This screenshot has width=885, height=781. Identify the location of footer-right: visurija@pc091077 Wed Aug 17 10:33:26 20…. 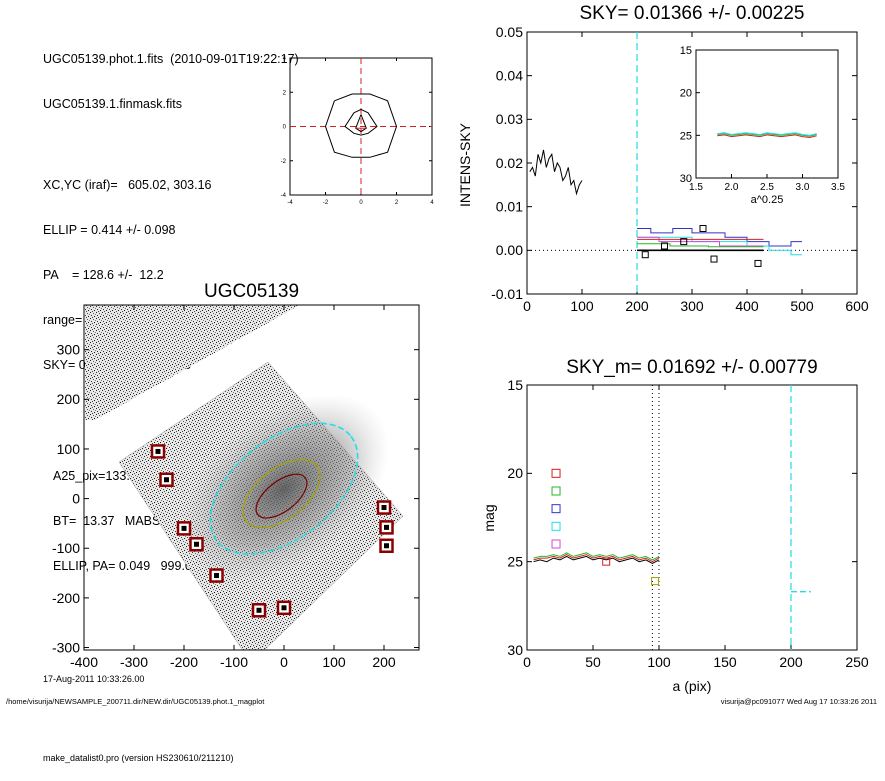
(798, 701).